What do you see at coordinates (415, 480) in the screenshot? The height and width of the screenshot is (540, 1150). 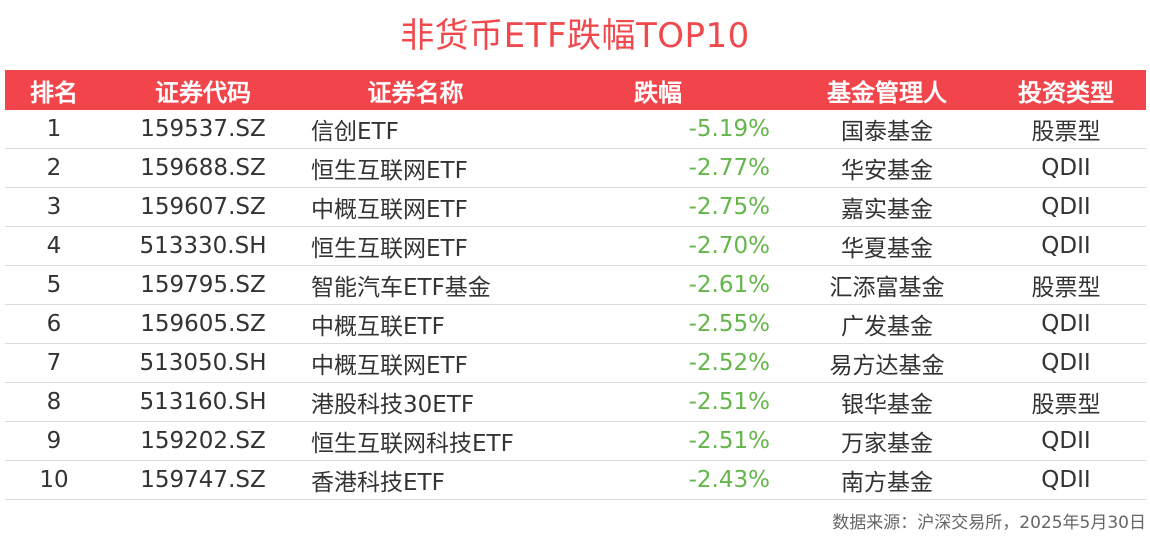 I see `cell-name: 香港科技ETF` at bounding box center [415, 480].